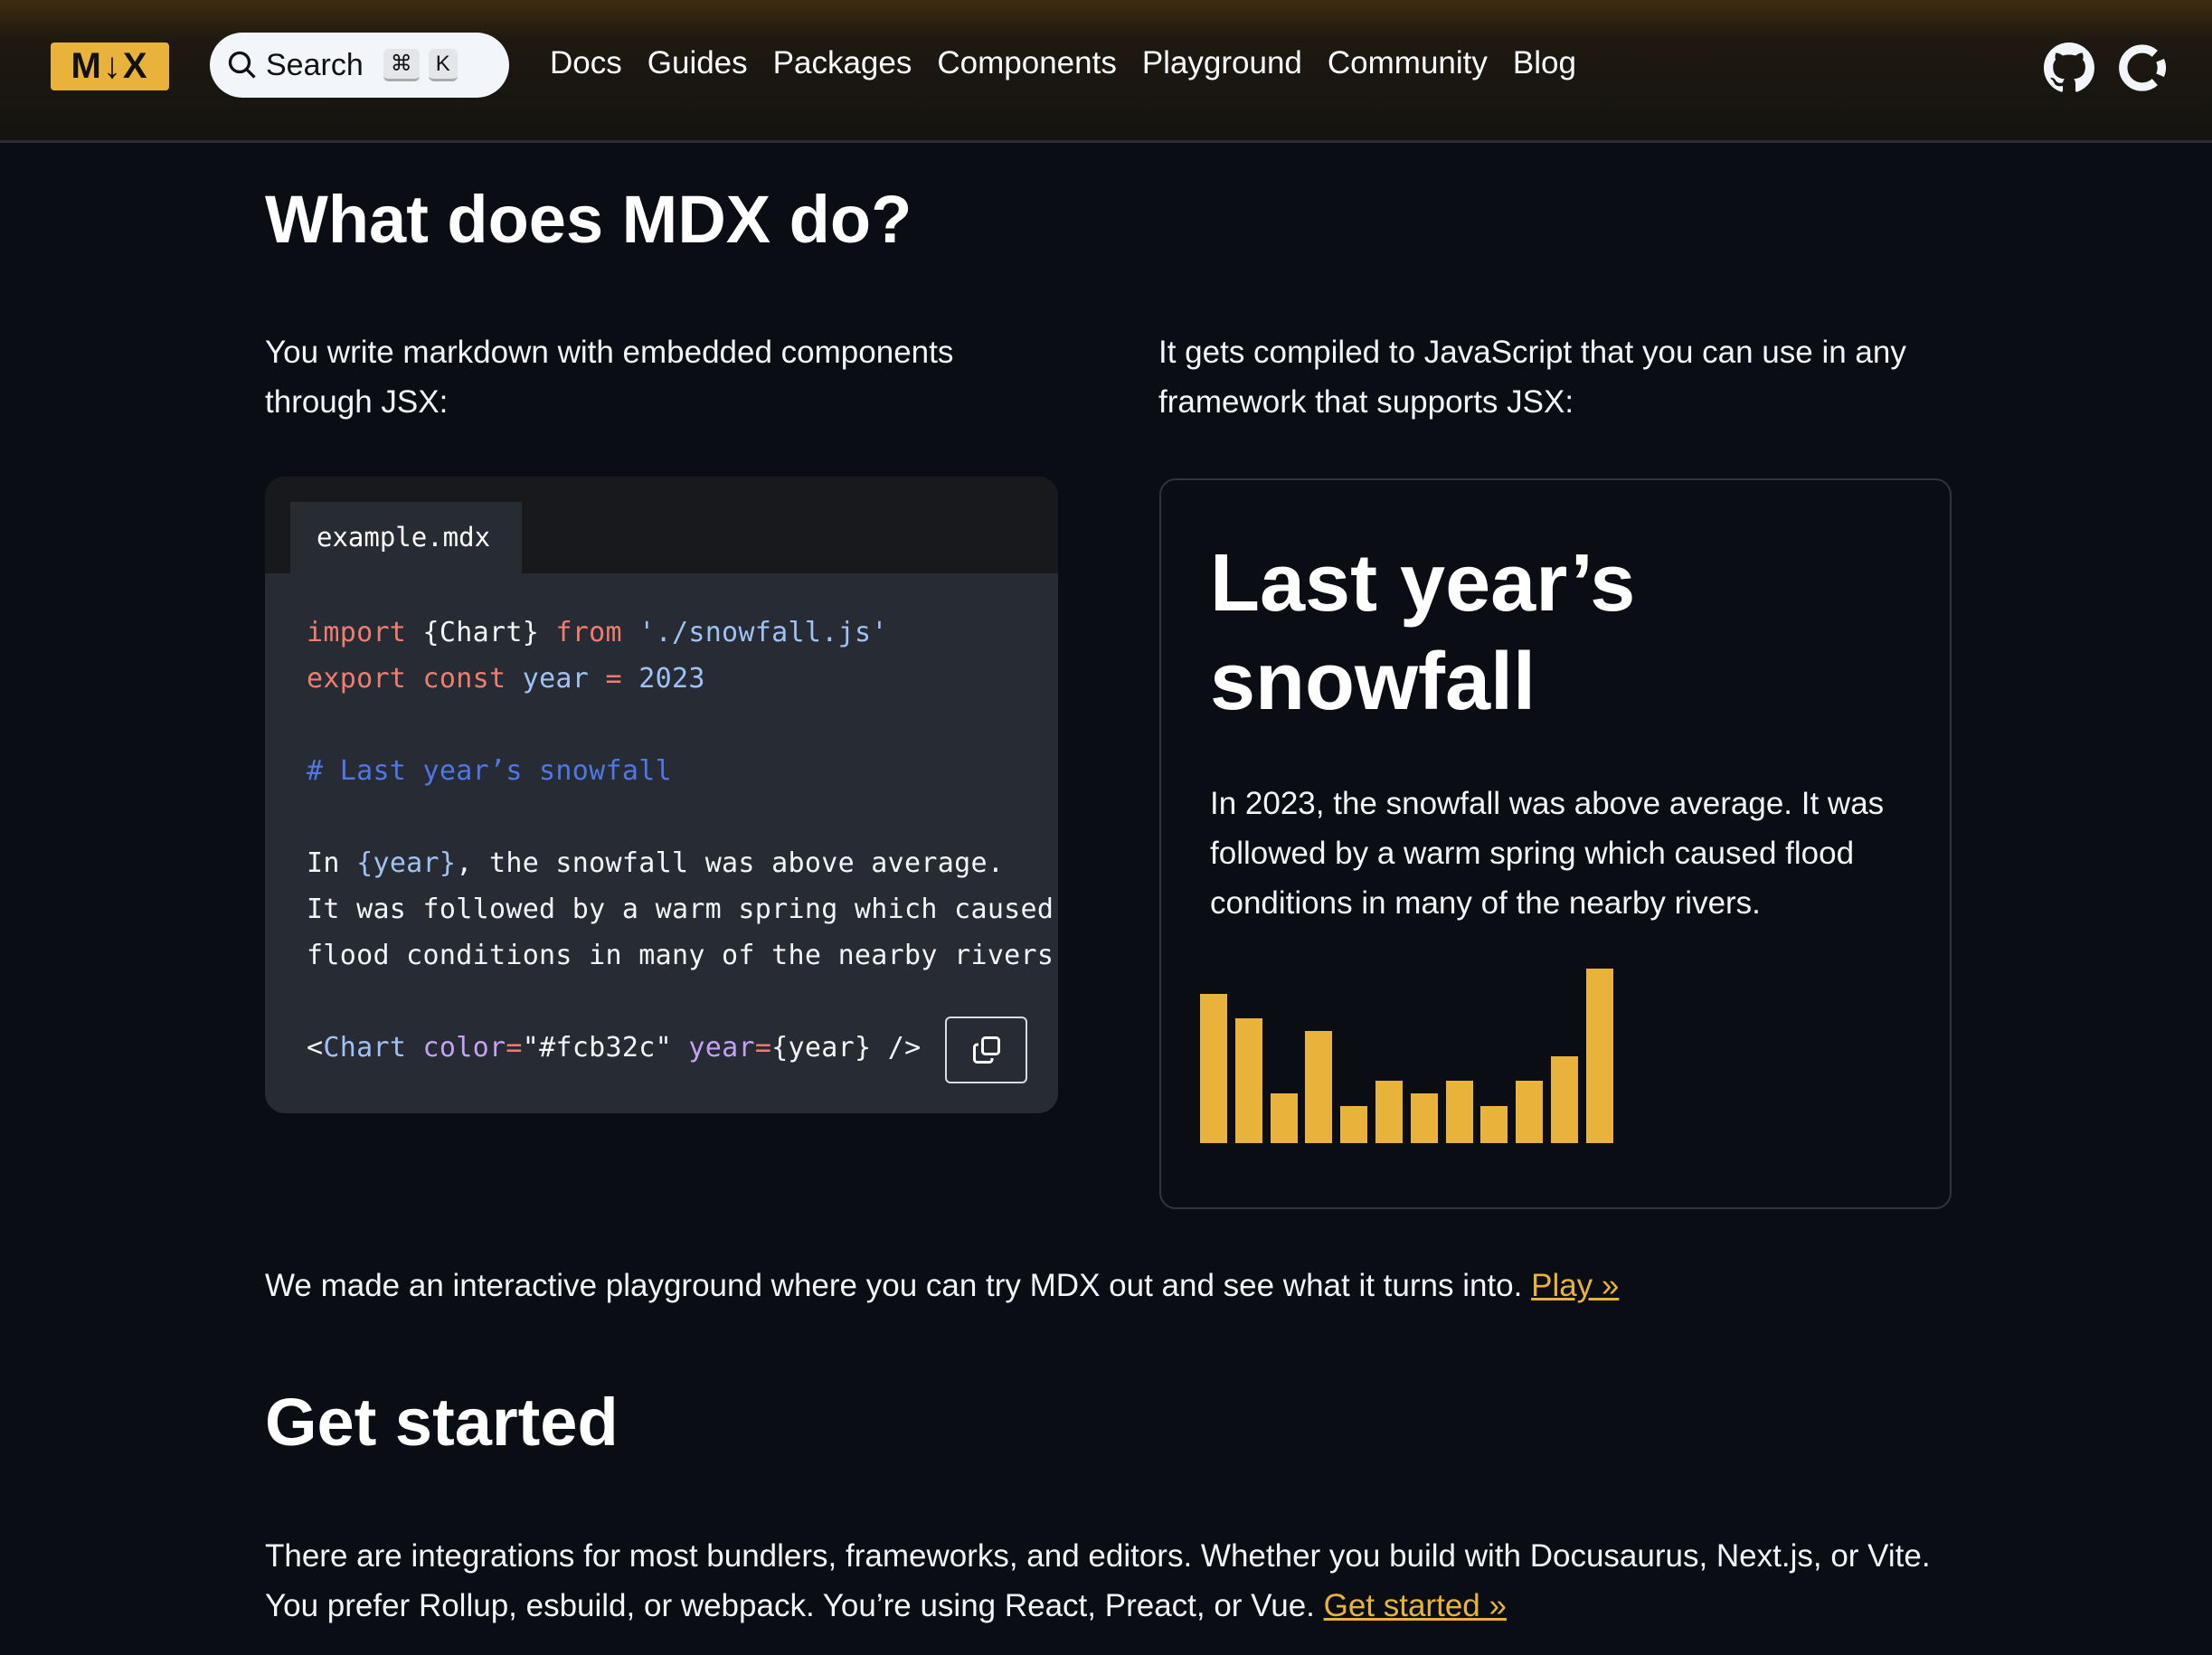 Image resolution: width=2212 pixels, height=1655 pixels. What do you see at coordinates (110, 66) in the screenshot?
I see `mdx-logo: M↓X` at bounding box center [110, 66].